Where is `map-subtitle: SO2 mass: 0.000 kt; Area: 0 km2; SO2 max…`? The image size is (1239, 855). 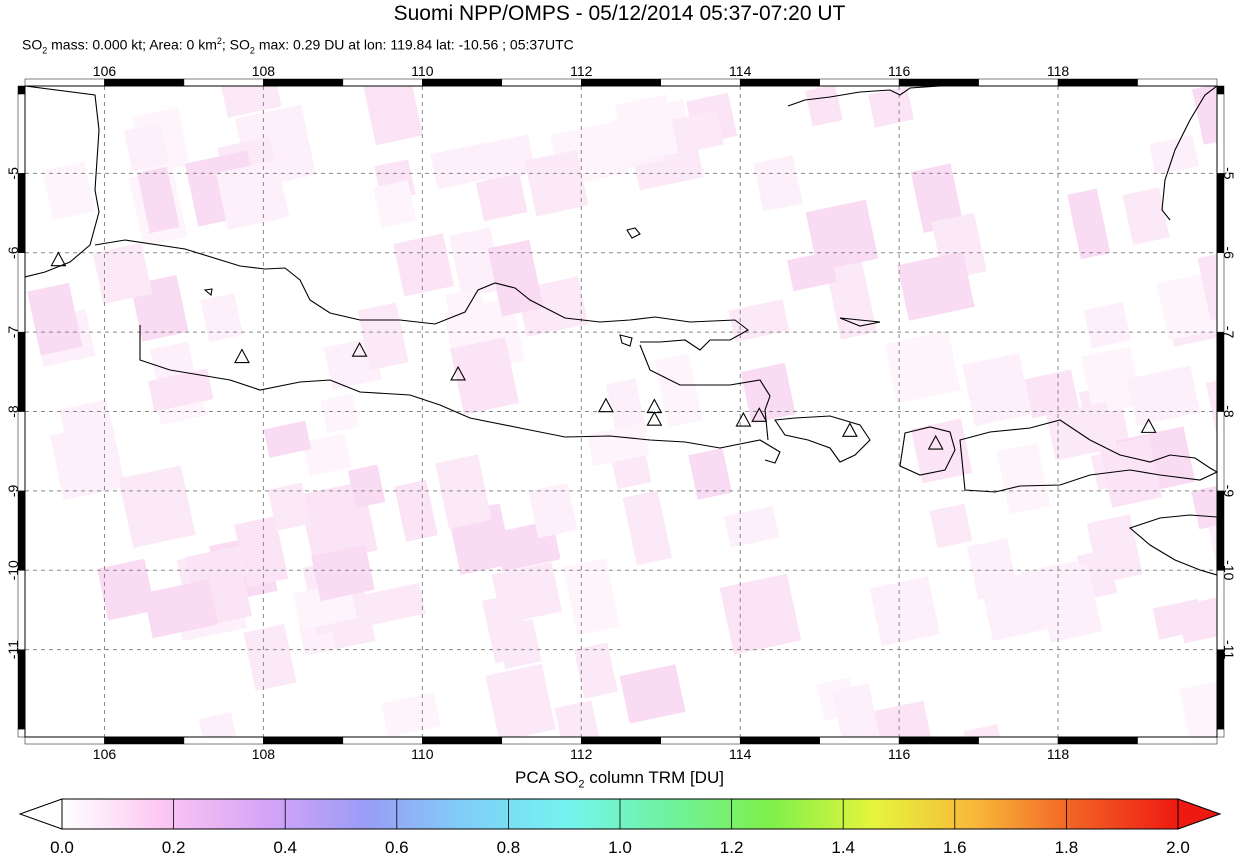
map-subtitle: SO2 mass: 0.000 kt; Area: 0 km2; SO2 max… is located at coordinates (298, 46).